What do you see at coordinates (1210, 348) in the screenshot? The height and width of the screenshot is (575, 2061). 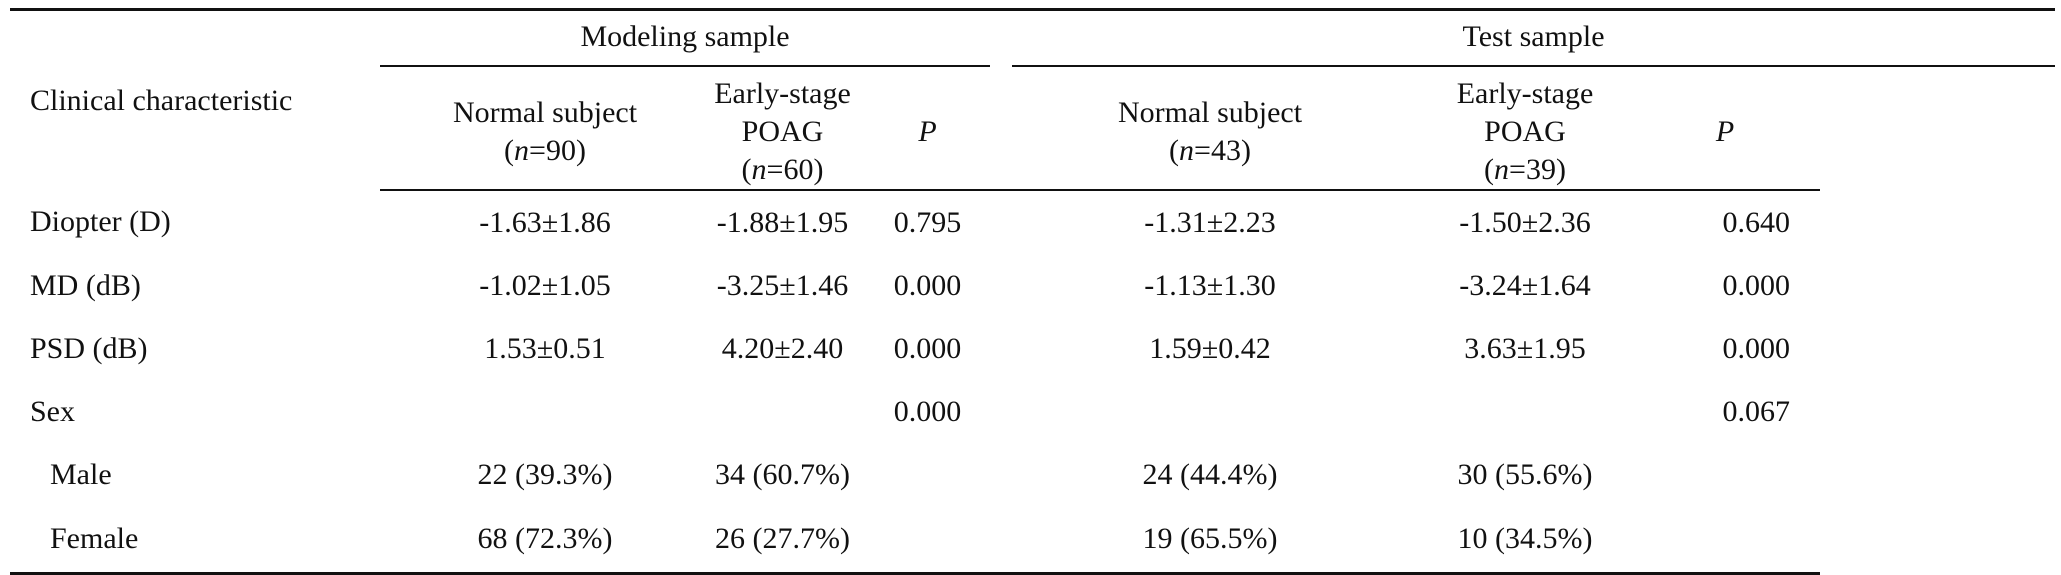 I see `cell-test-normal: 1.59±0.42` at bounding box center [1210, 348].